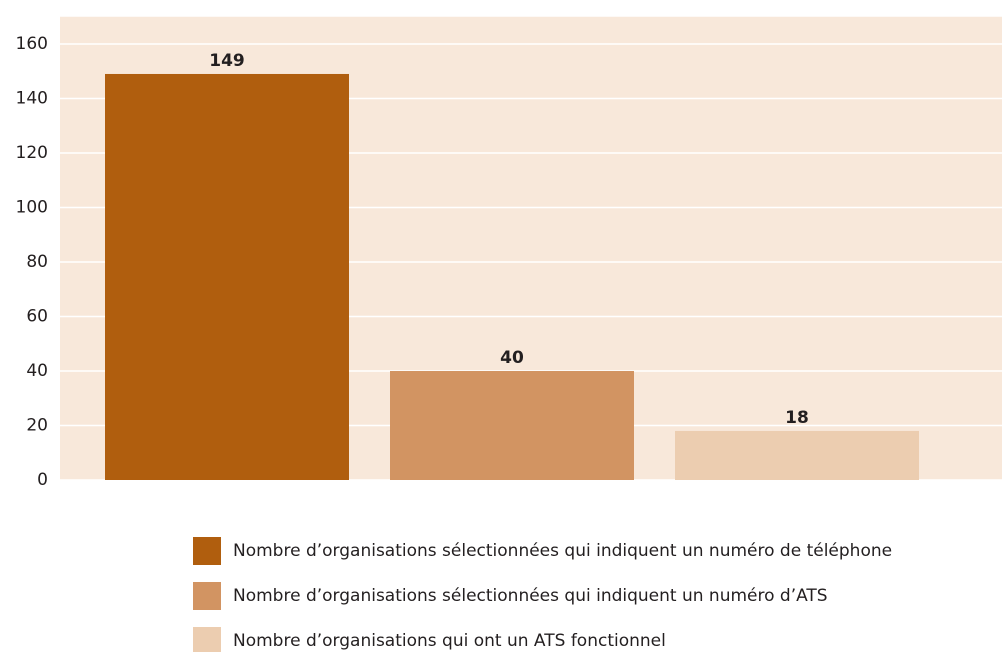 The image size is (1002, 652). I want to click on value-label: 18, so click(797, 418).